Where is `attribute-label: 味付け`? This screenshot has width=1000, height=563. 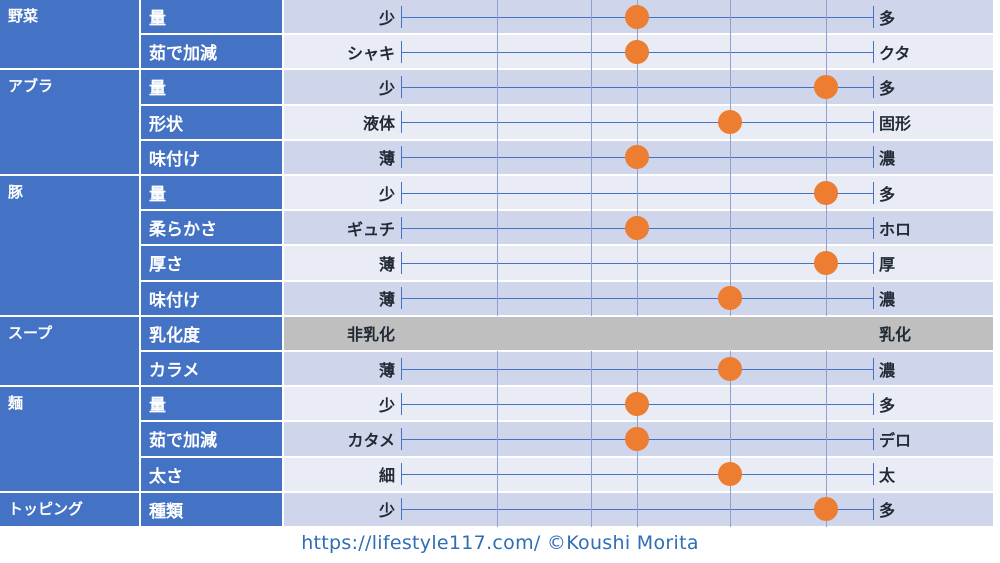
attribute-label: 味付け is located at coordinates (212, 158).